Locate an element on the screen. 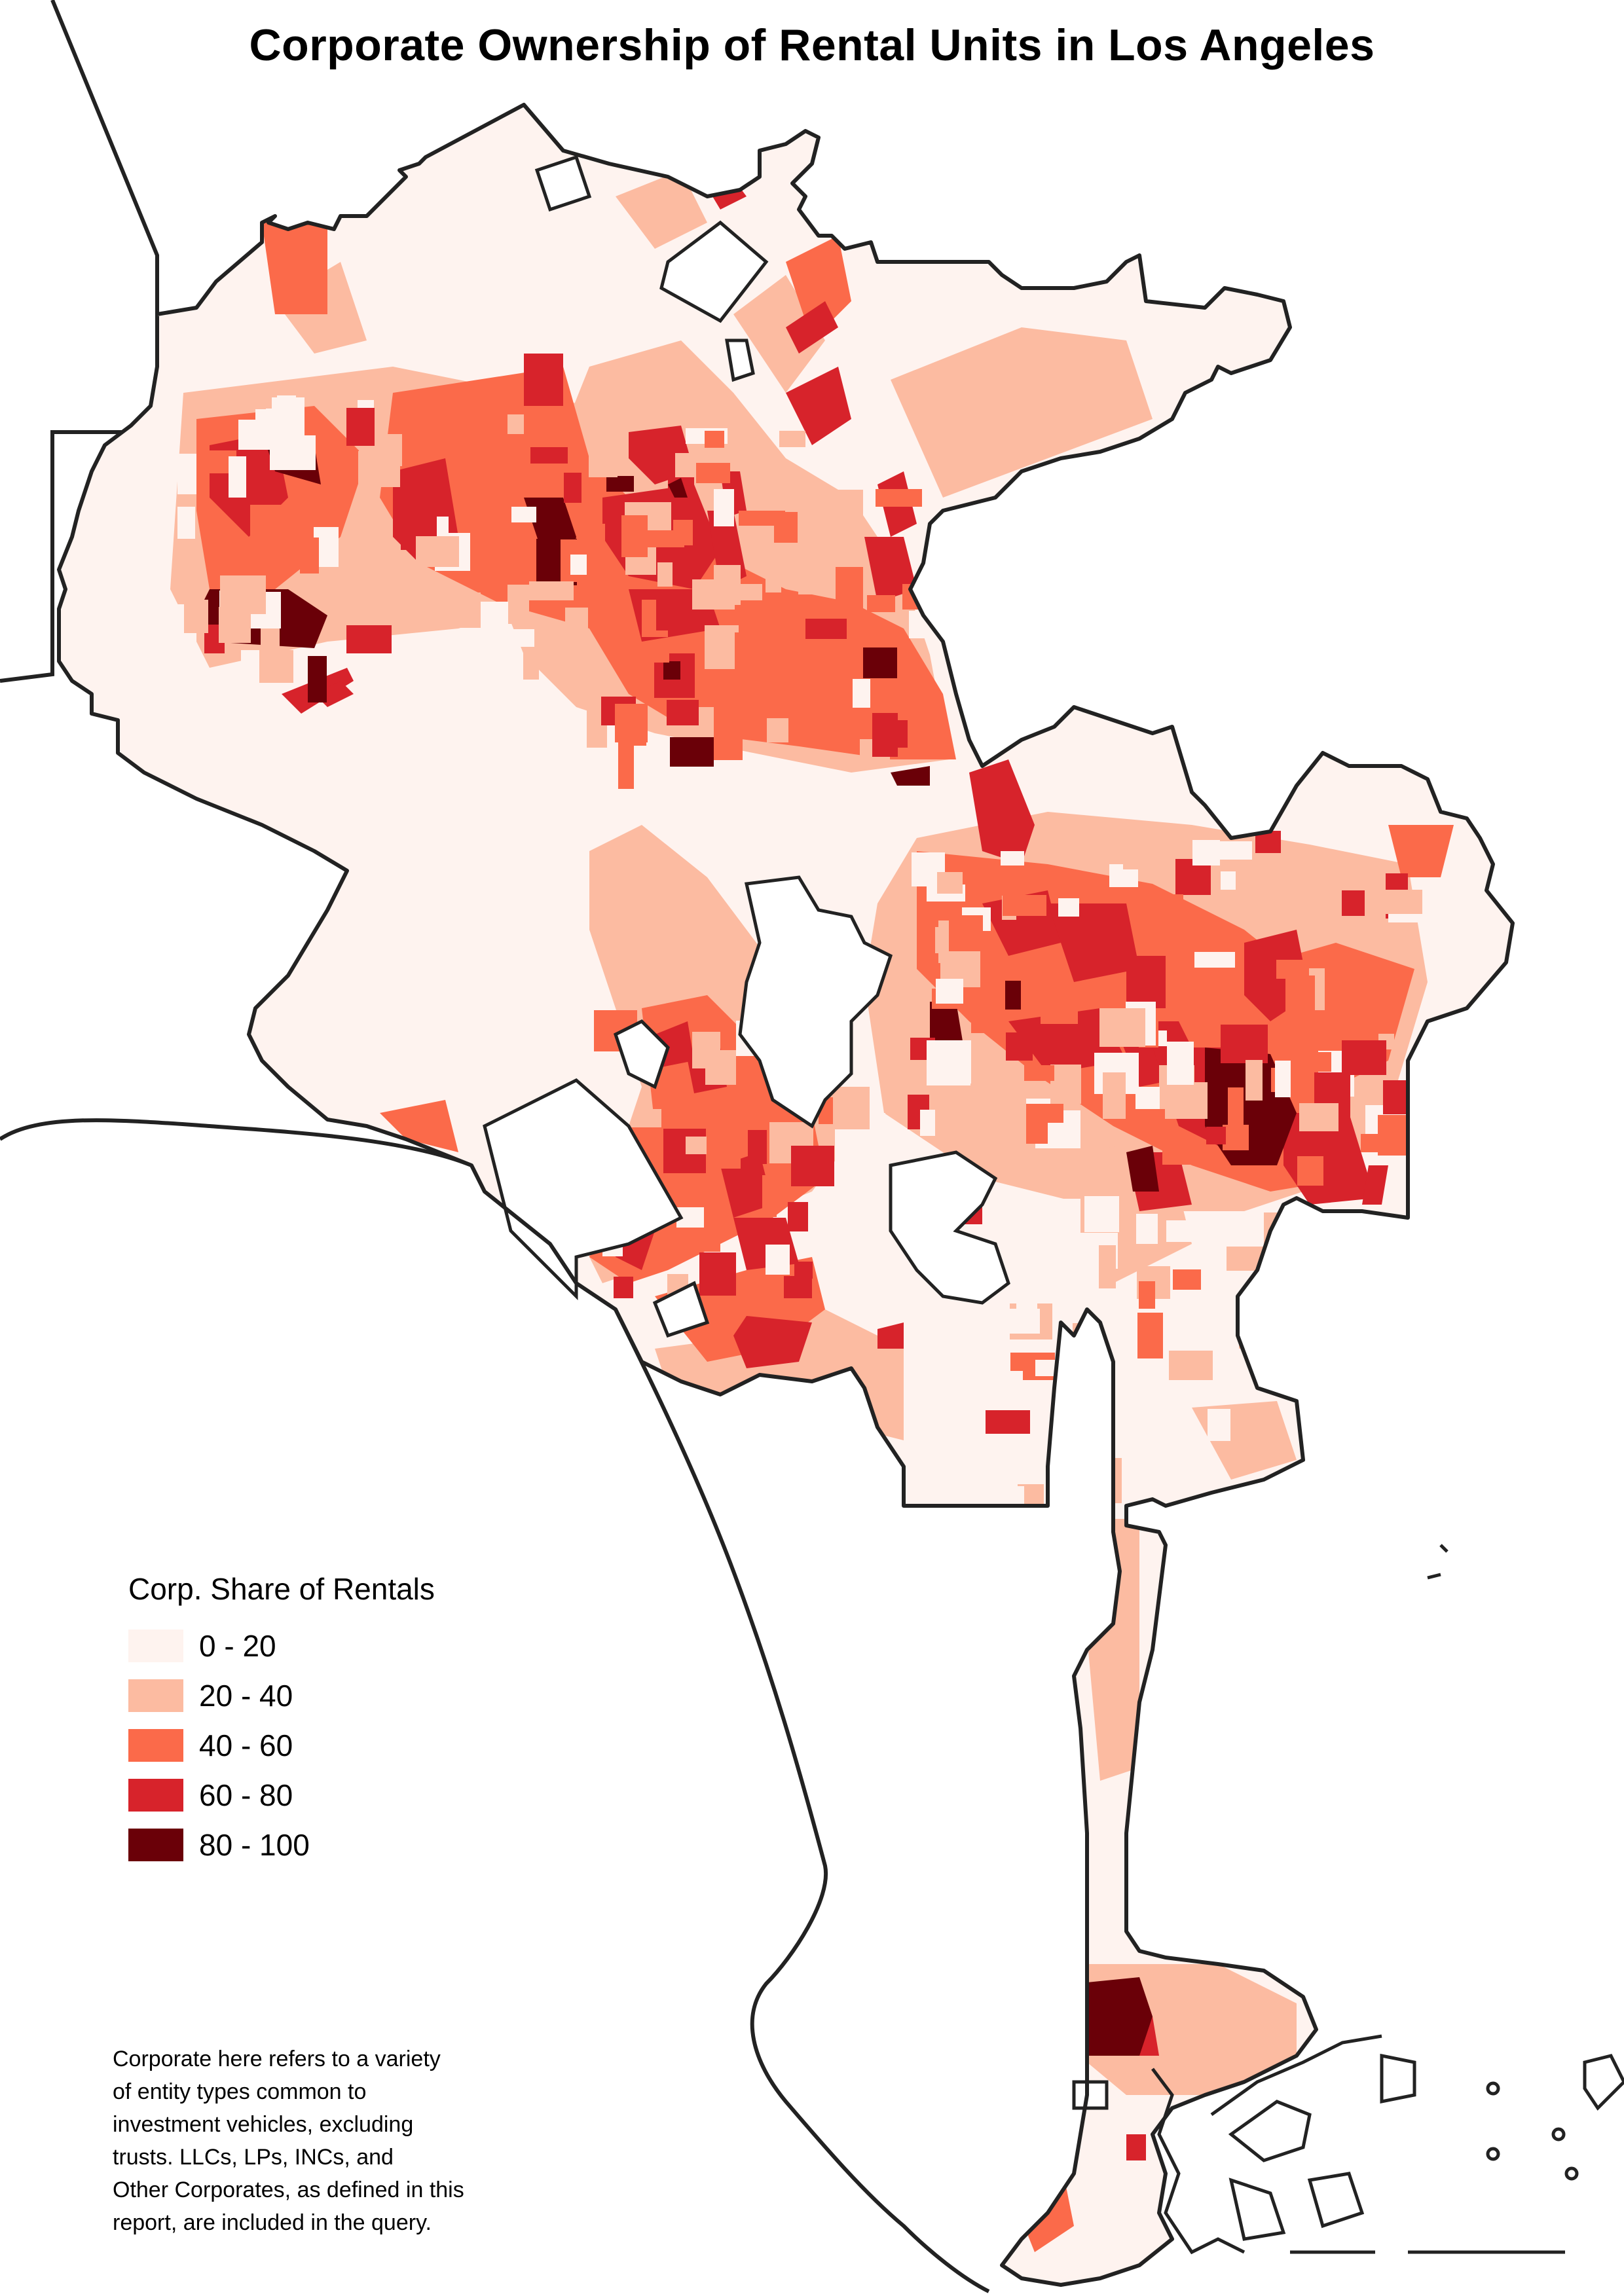 This screenshot has height=2296, width=1624. footnote-line: report, are included in the query. is located at coordinates (272, 2222).